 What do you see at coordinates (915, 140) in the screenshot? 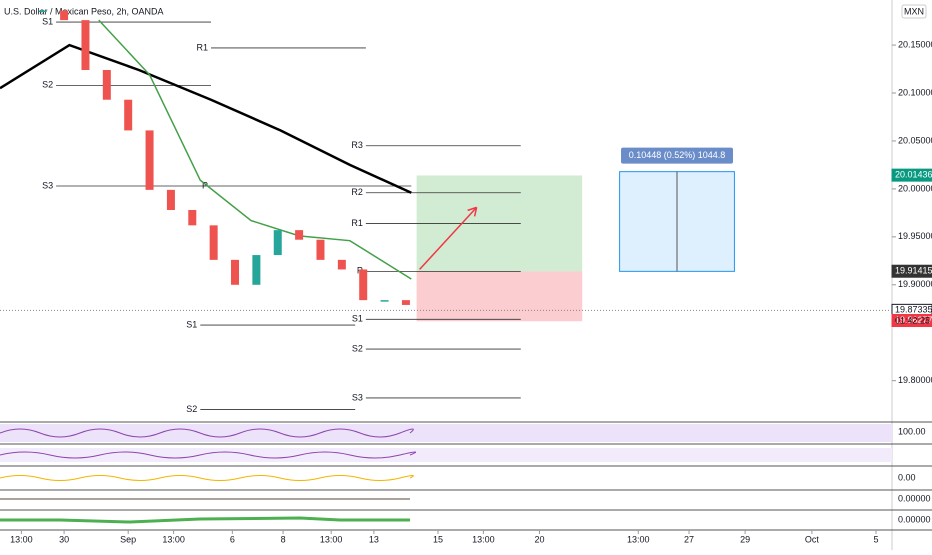
I see `y-tick-label: 20.05000` at bounding box center [915, 140].